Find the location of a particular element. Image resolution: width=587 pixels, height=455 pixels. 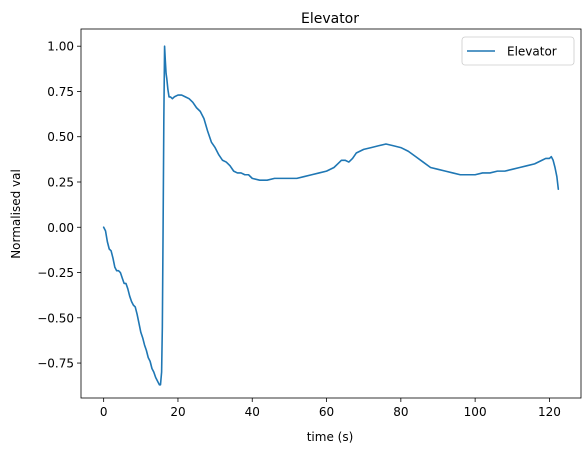

y-tick-label: 0.00 is located at coordinates (60, 228).